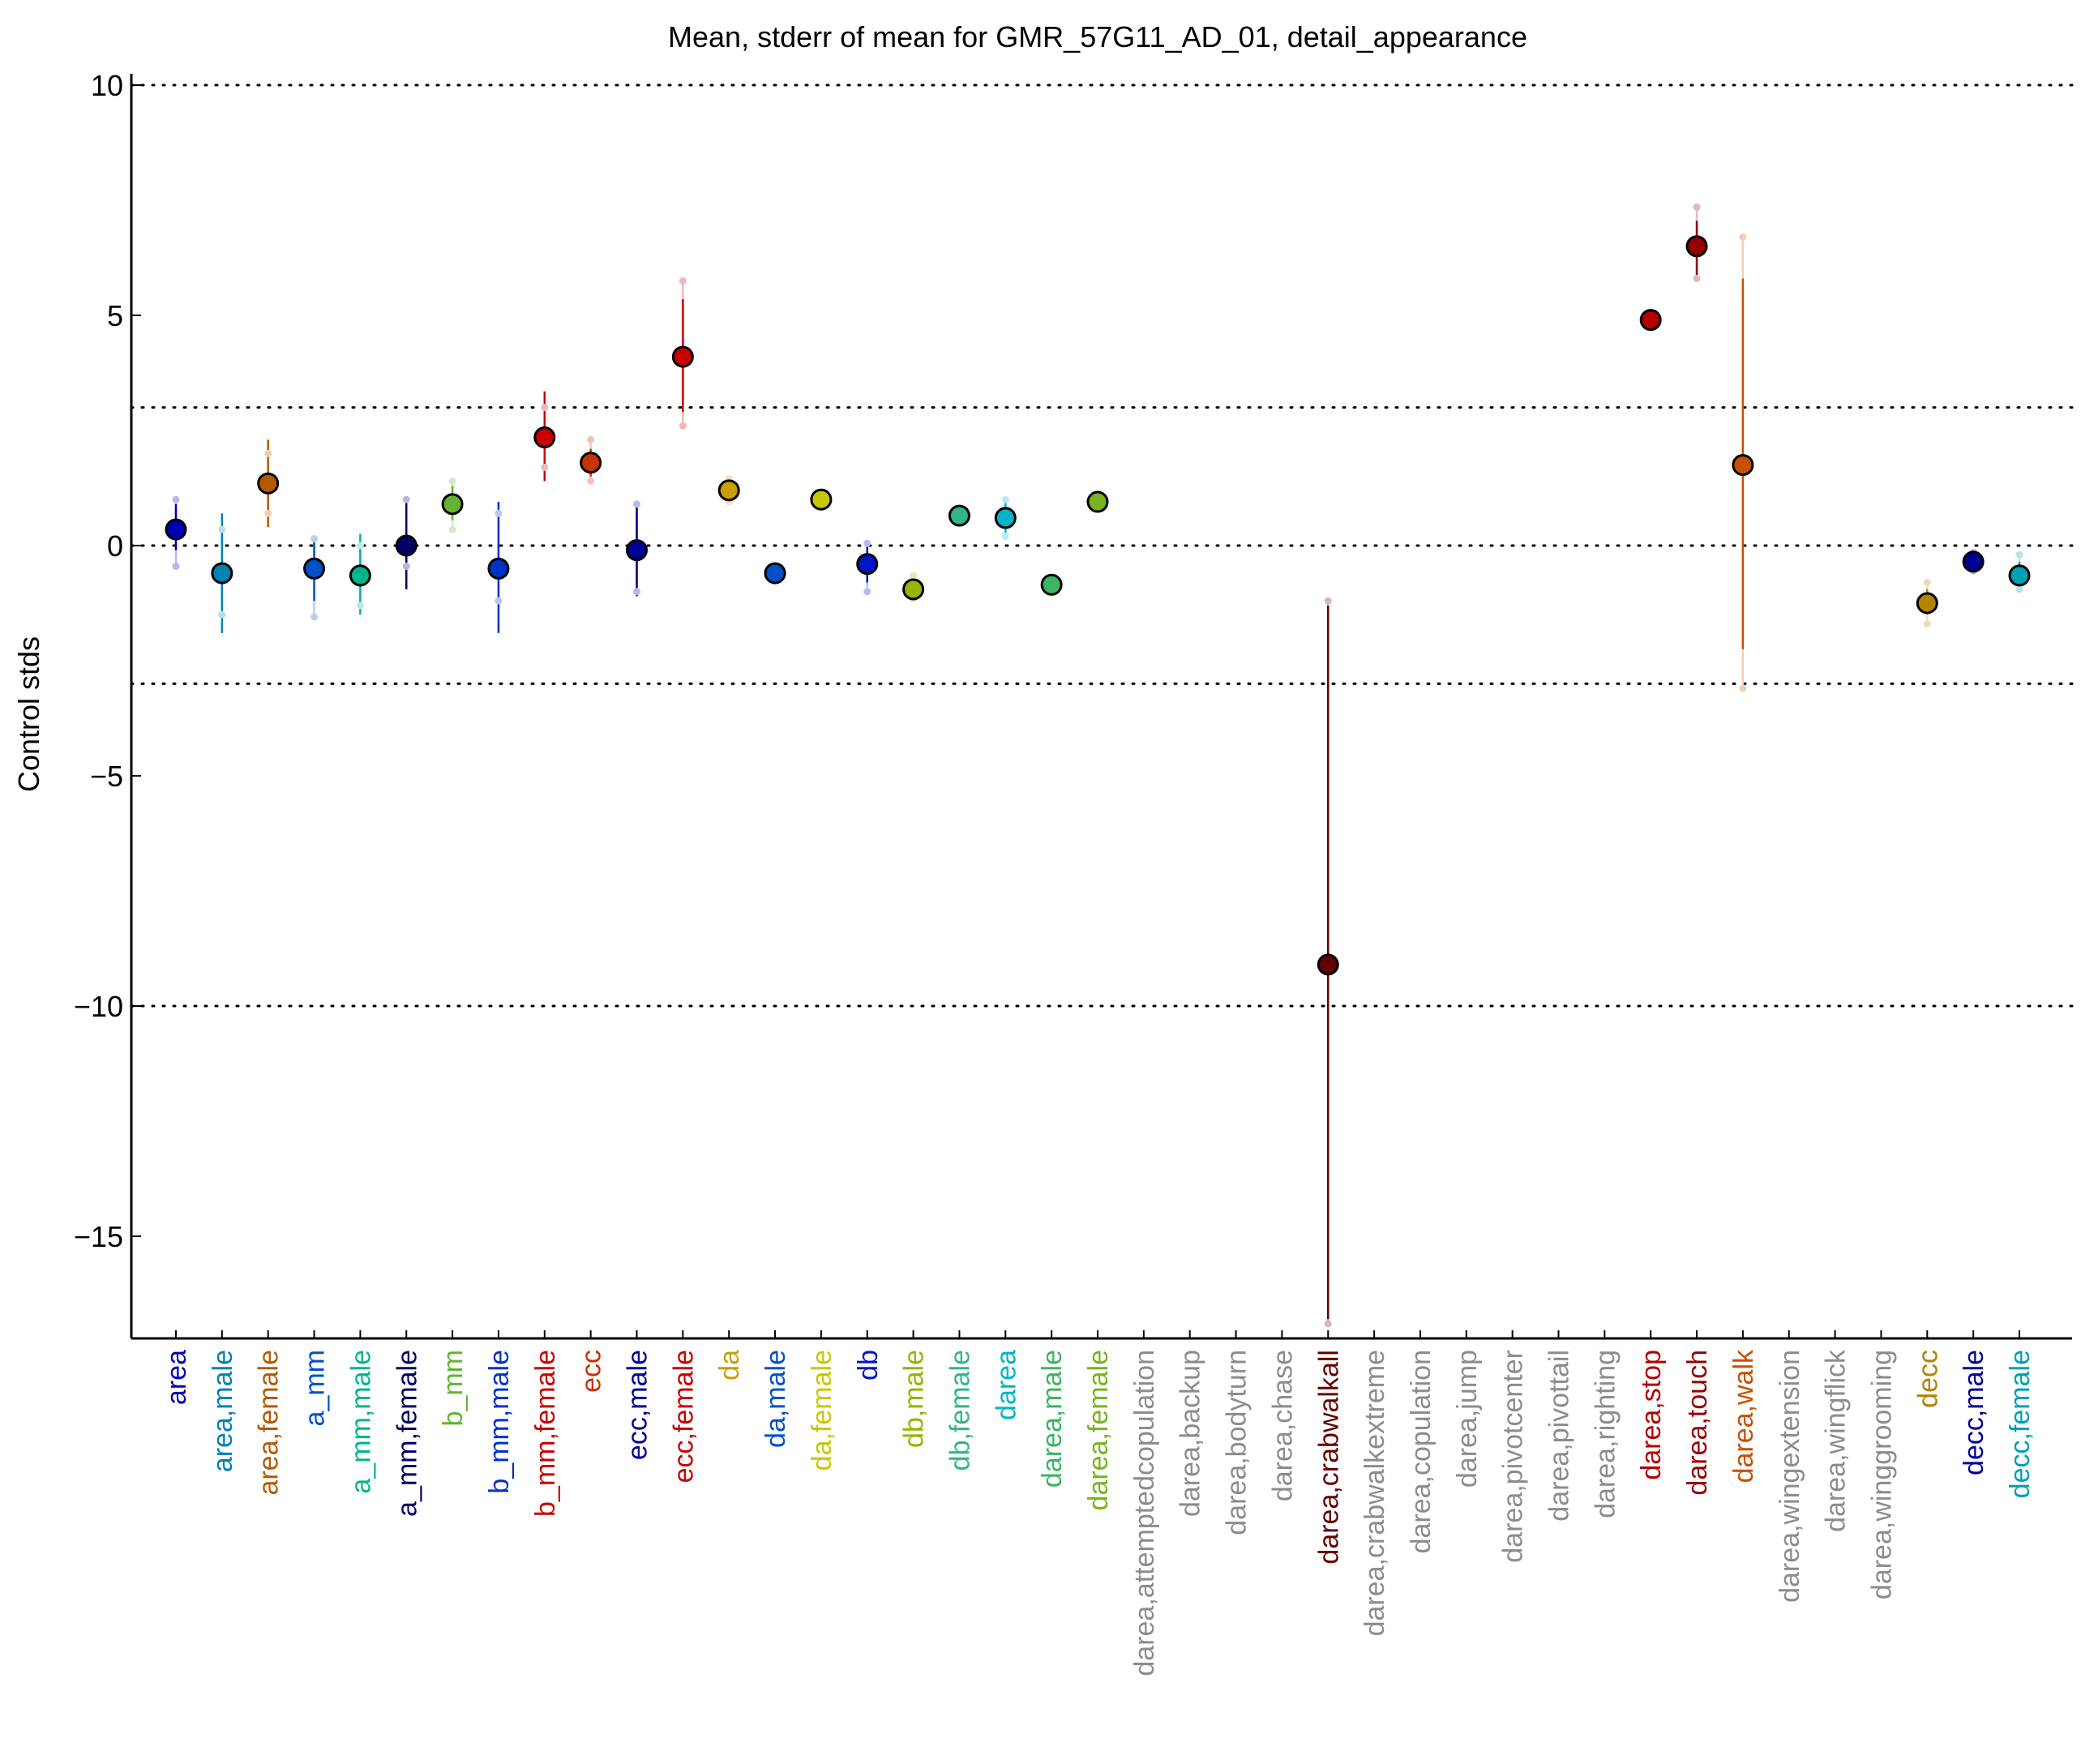  I want to click on x-tick-label-22: darea,backup, so click(1190, 1433).